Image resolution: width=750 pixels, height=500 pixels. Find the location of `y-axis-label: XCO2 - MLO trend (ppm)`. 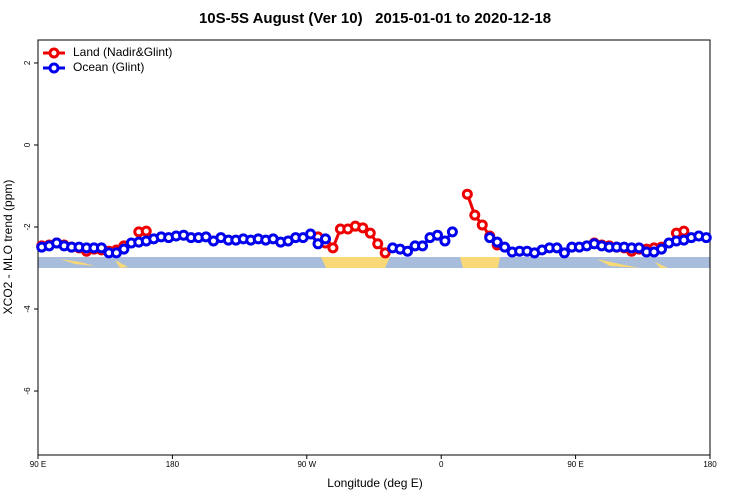

y-axis-label: XCO2 - MLO trend (ppm) is located at coordinates (8, 247).